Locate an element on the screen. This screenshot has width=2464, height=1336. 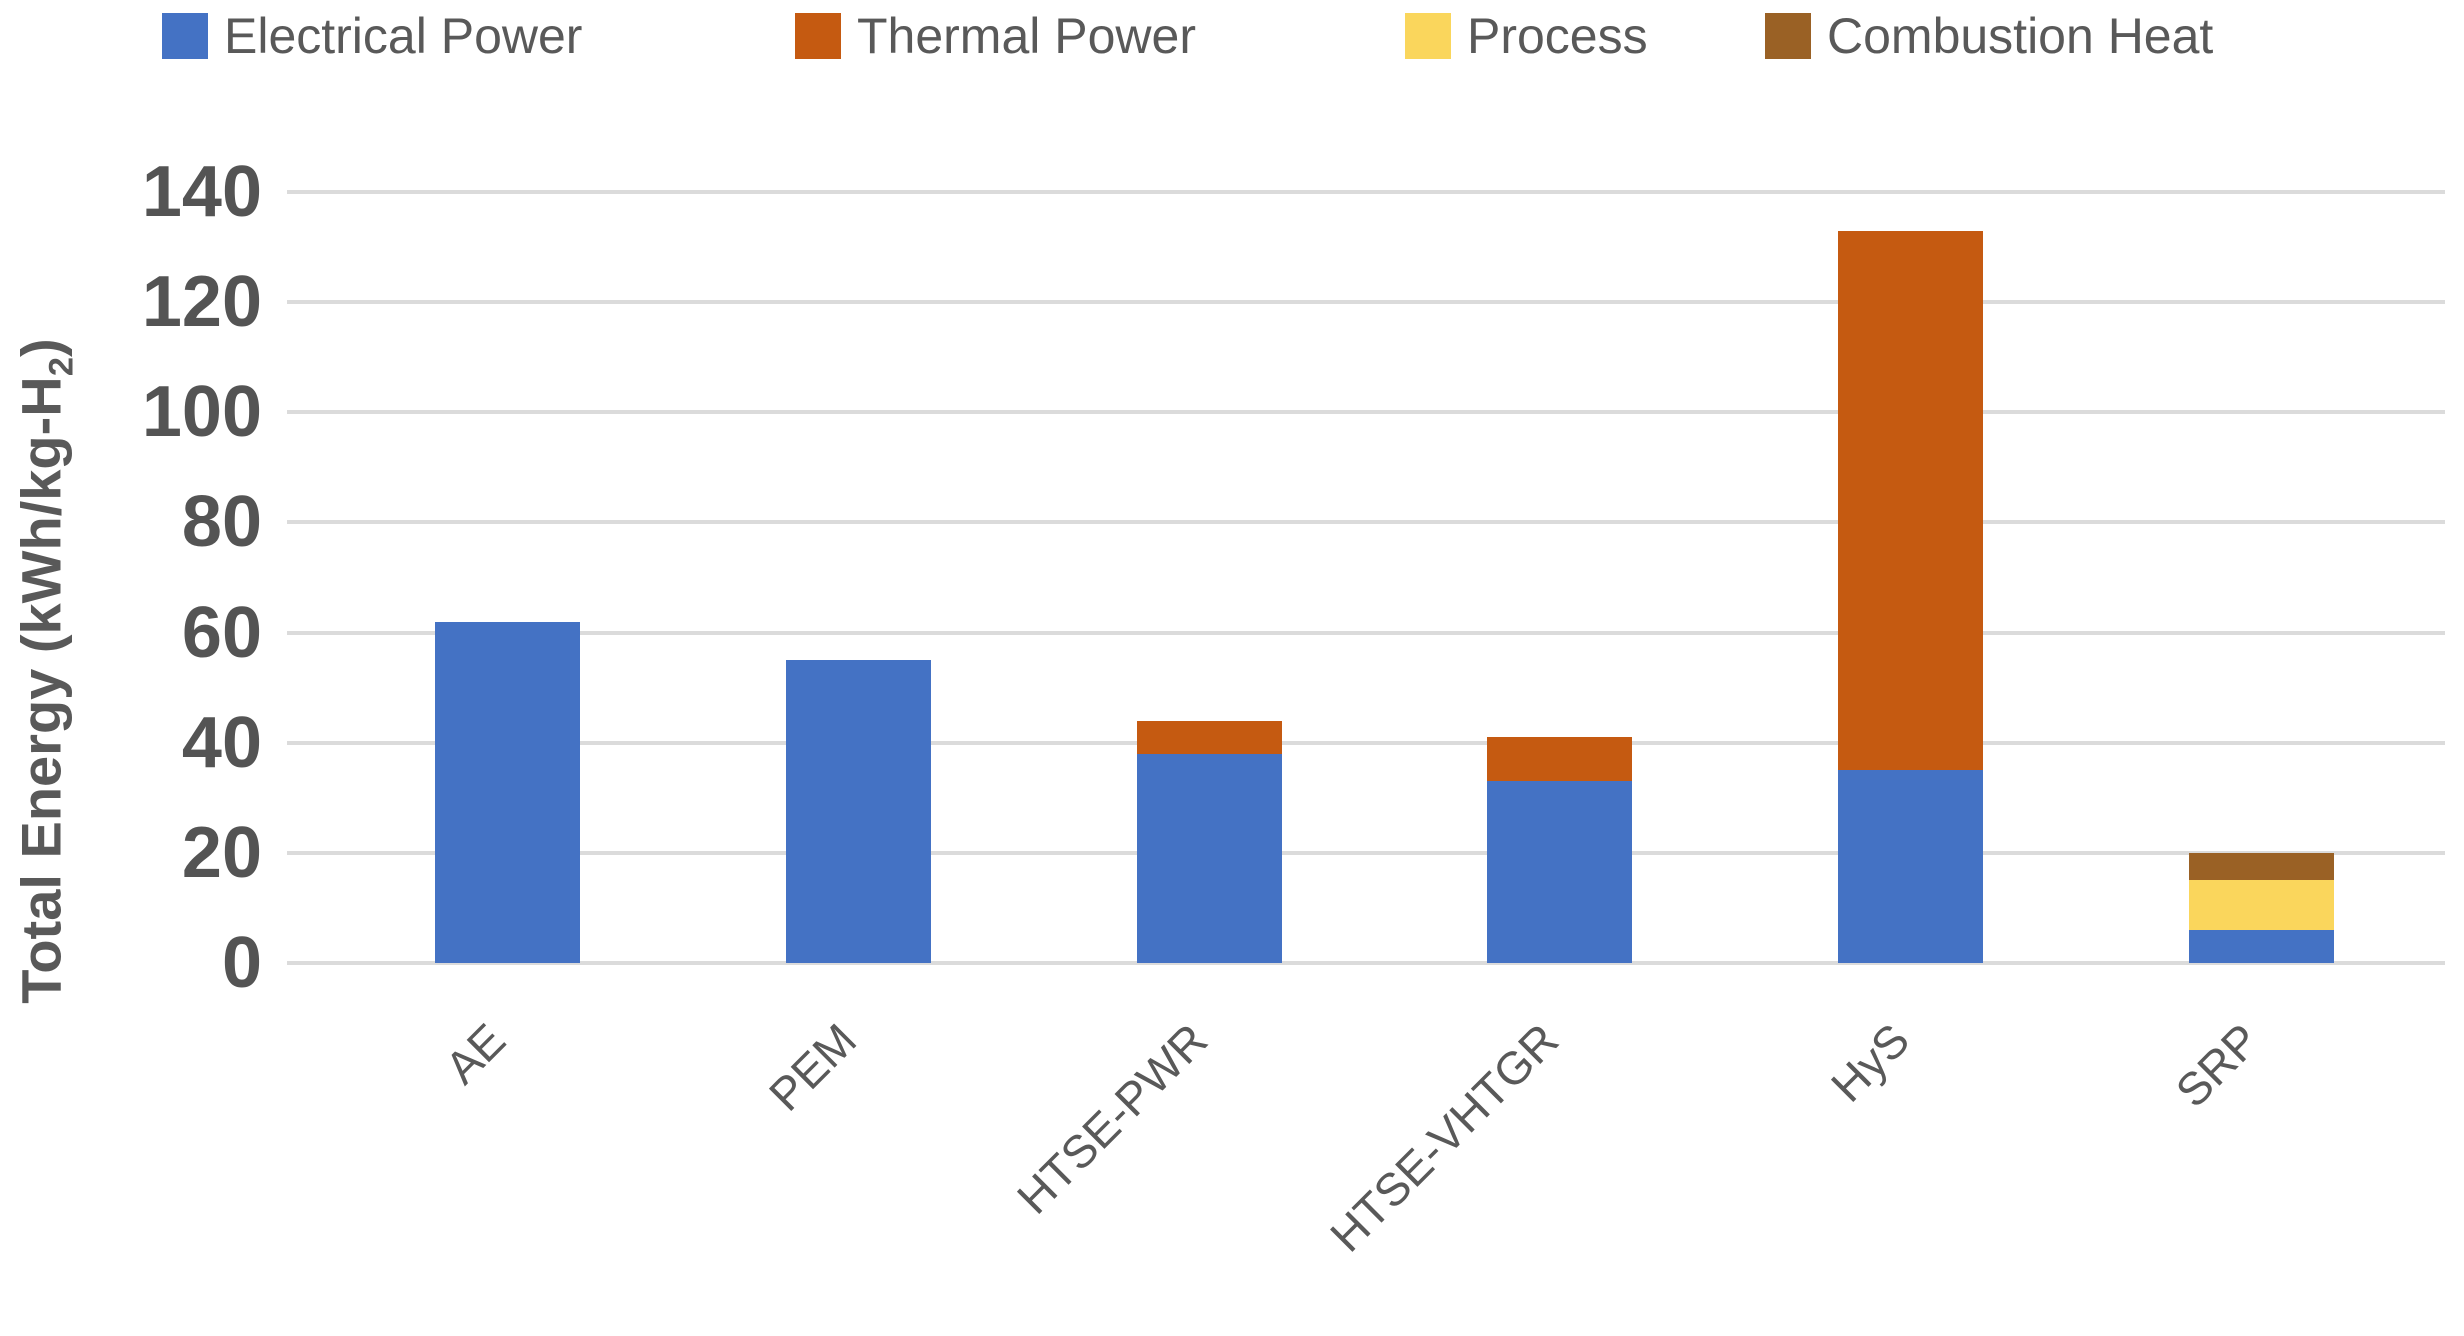
legend-swatch-icon-electrical-power is located at coordinates (185, 36).